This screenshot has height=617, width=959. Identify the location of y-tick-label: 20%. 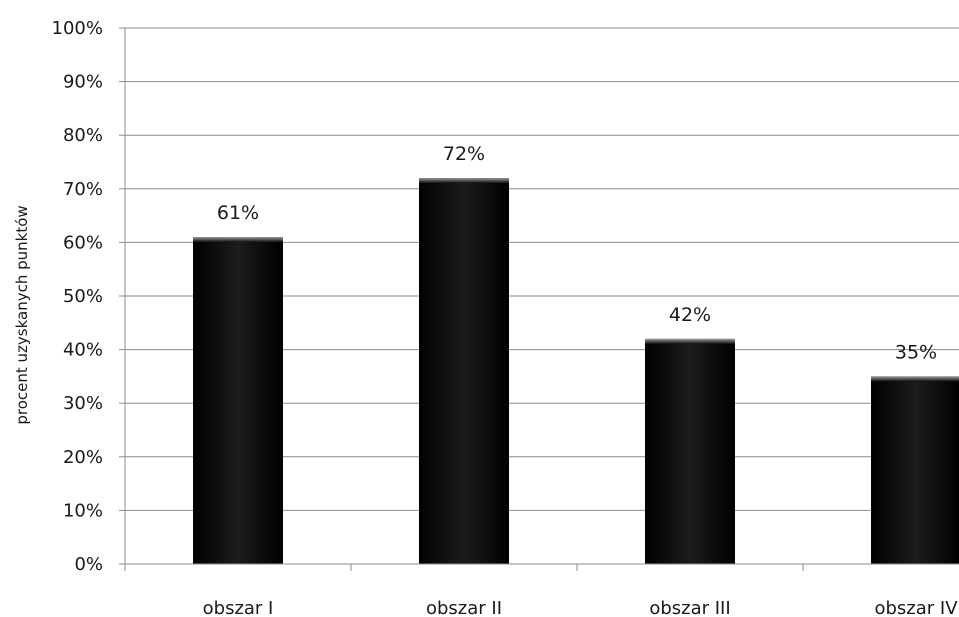
(83, 457).